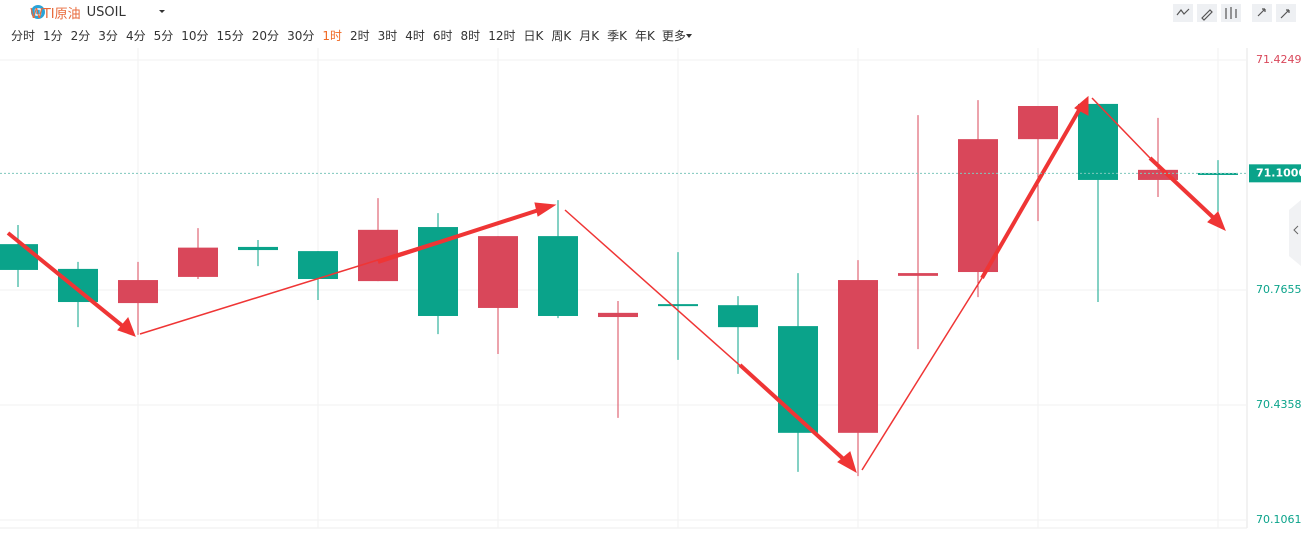  What do you see at coordinates (644, 36) in the screenshot?
I see `timeframe-option: 年K` at bounding box center [644, 36].